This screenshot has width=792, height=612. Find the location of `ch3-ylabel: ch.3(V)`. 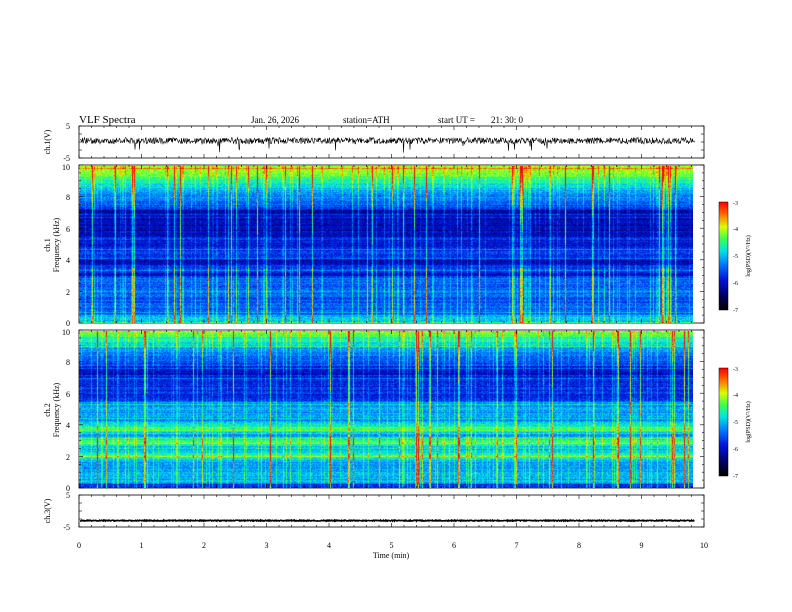

ch3-ylabel: ch.3(V) is located at coordinates (47, 510).